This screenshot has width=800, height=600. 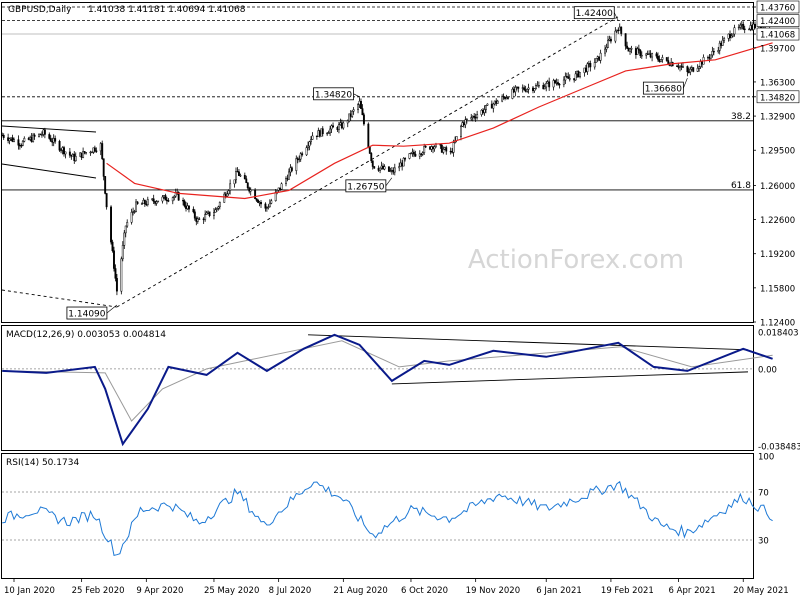 What do you see at coordinates (627, 591) in the screenshot?
I see `x-tick-label: 19 Feb 2021` at bounding box center [627, 591].